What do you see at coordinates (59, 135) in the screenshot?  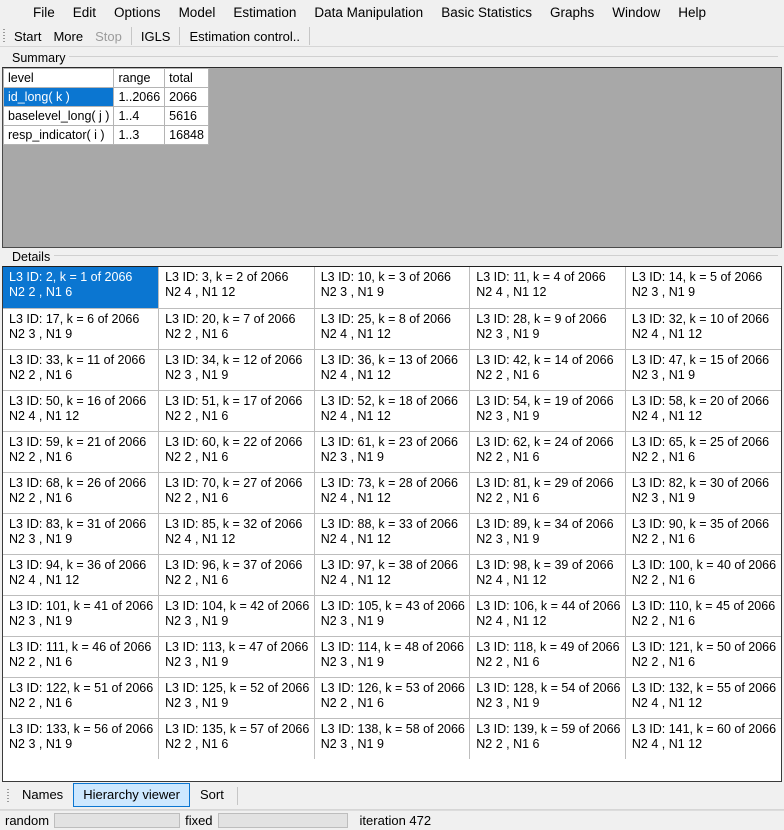 I see `summary-cell-level: resp_indicator( i )` at bounding box center [59, 135].